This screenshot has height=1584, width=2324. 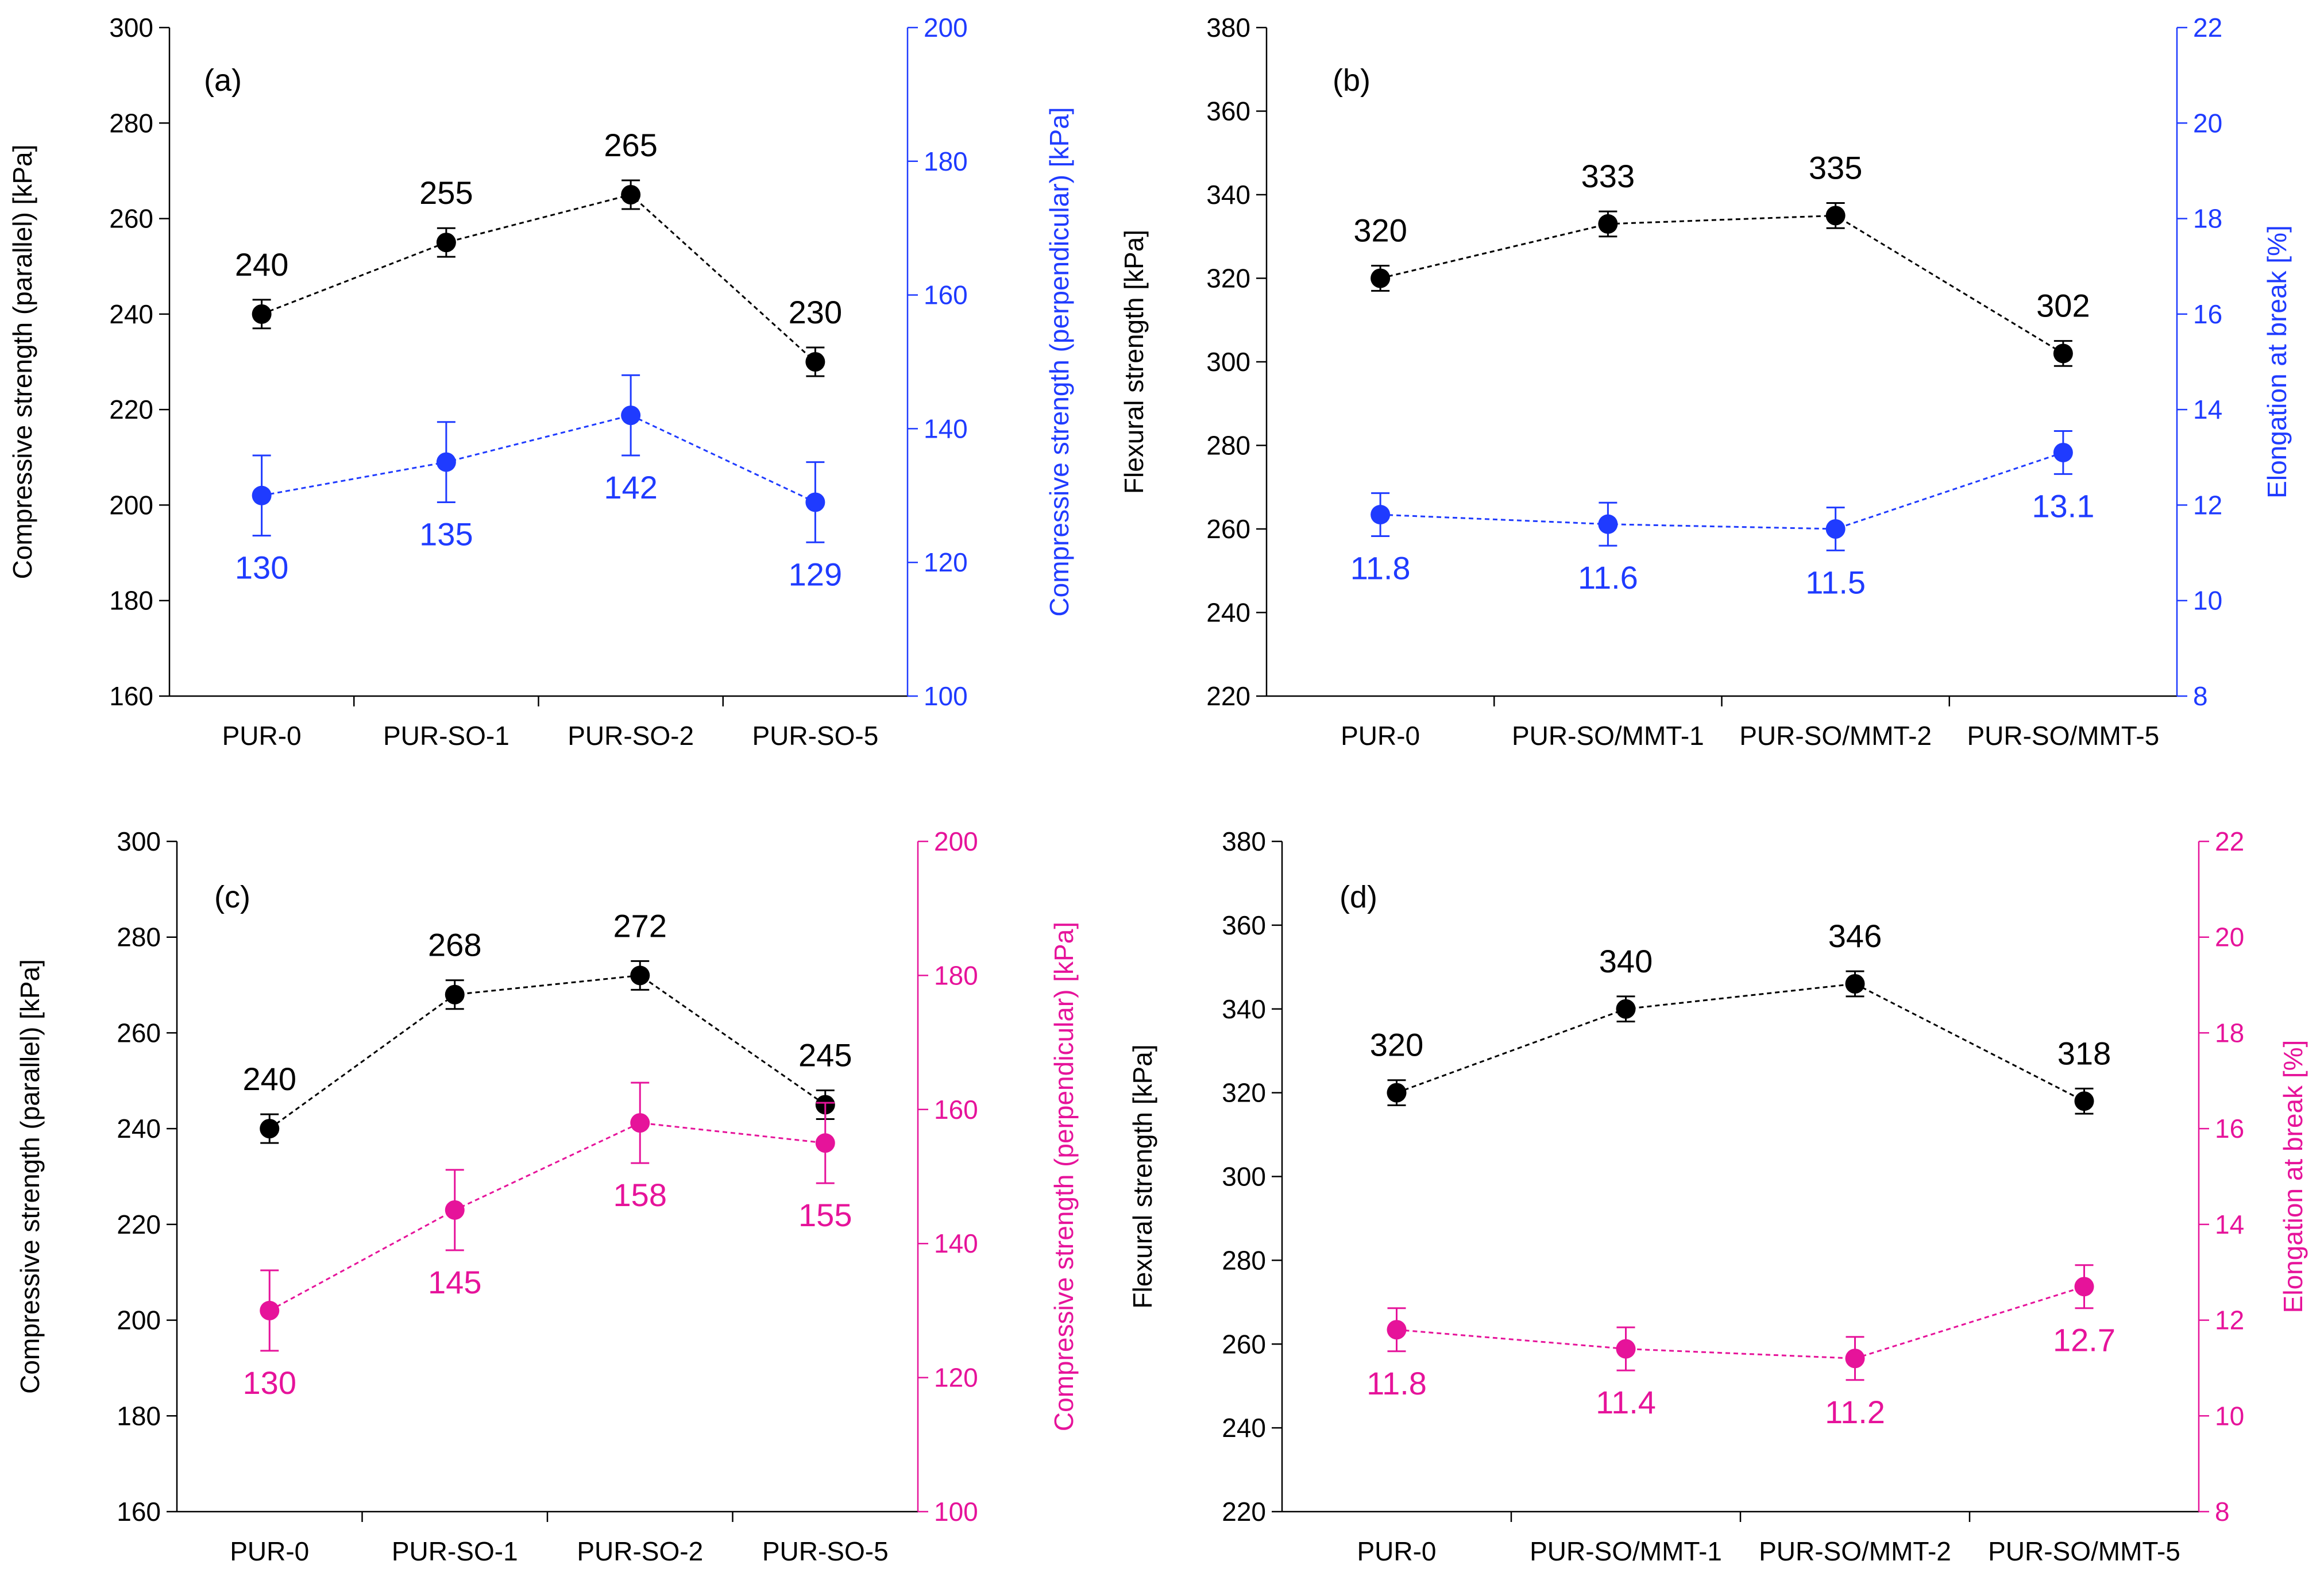 I want to click on left-y-tick-label: 160, so click(x=139, y=1512).